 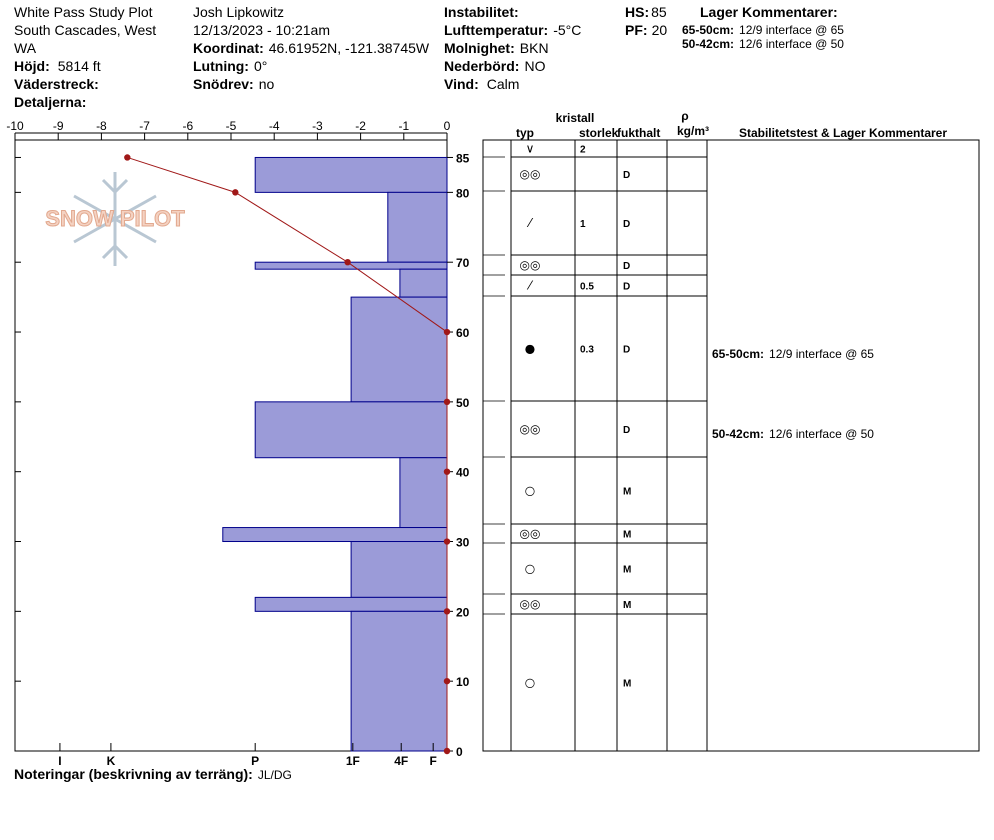 I want to click on depth-tick-label: 80, so click(x=463, y=193).